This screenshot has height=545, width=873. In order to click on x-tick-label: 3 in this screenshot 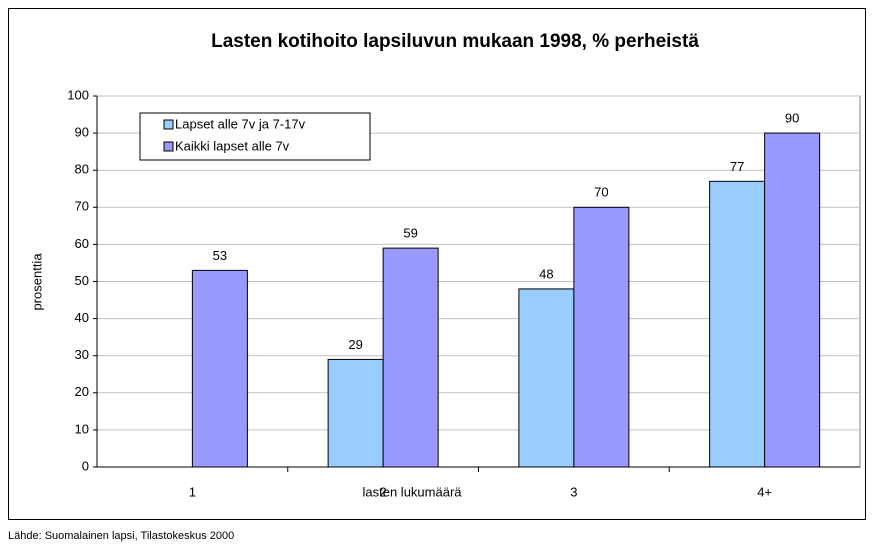, I will do `click(573, 491)`.